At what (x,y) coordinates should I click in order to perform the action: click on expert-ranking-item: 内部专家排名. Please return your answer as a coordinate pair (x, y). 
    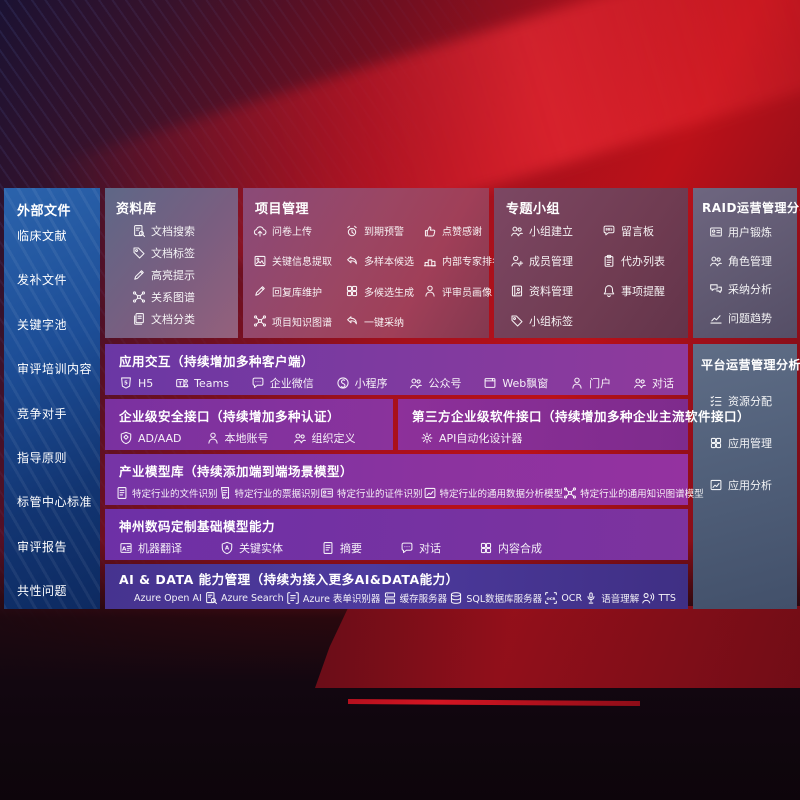
    Looking at the image, I should click on (462, 260).